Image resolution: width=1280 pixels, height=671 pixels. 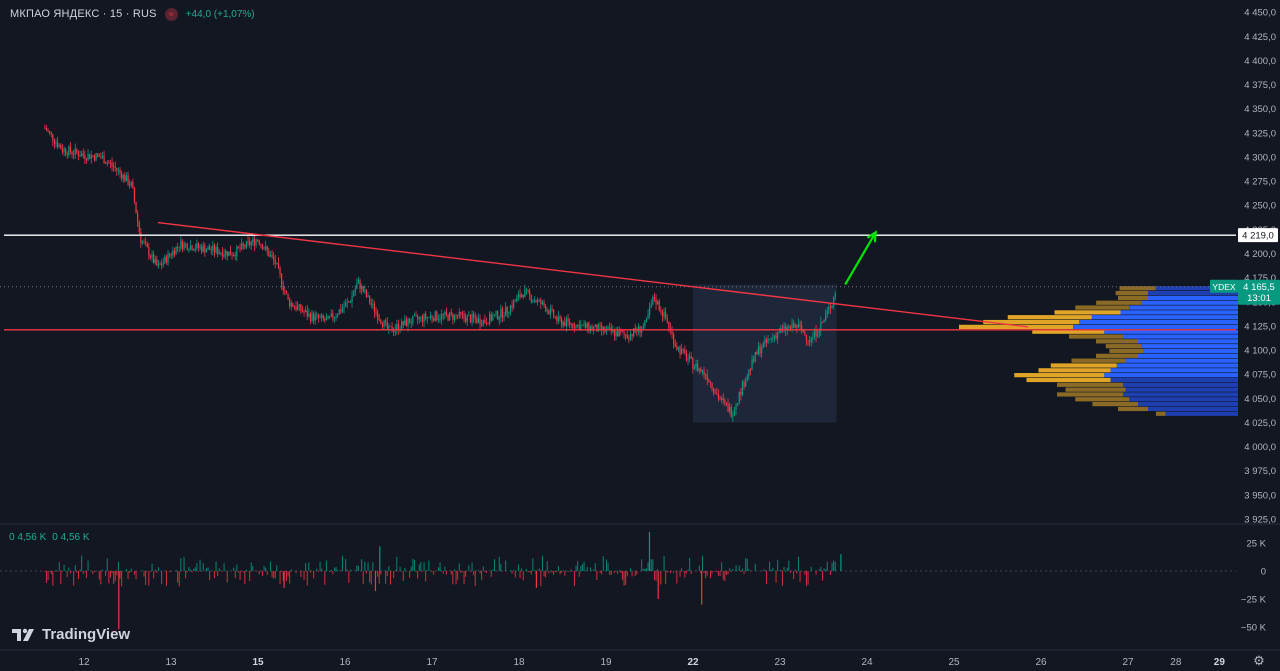 What do you see at coordinates (1254, 628) in the screenshot?
I see `volume-tick-label: −50 K` at bounding box center [1254, 628].